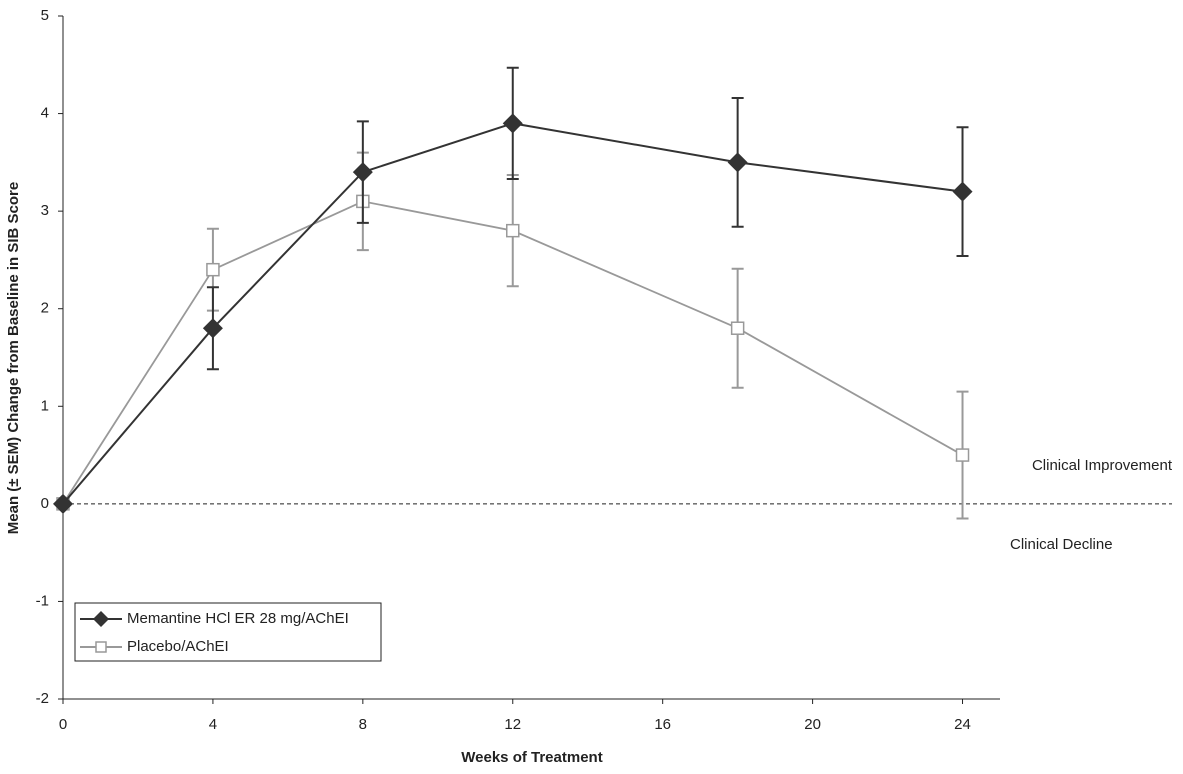 This screenshot has height=774, width=1183. I want to click on x-tick-label: 20, so click(812, 724).